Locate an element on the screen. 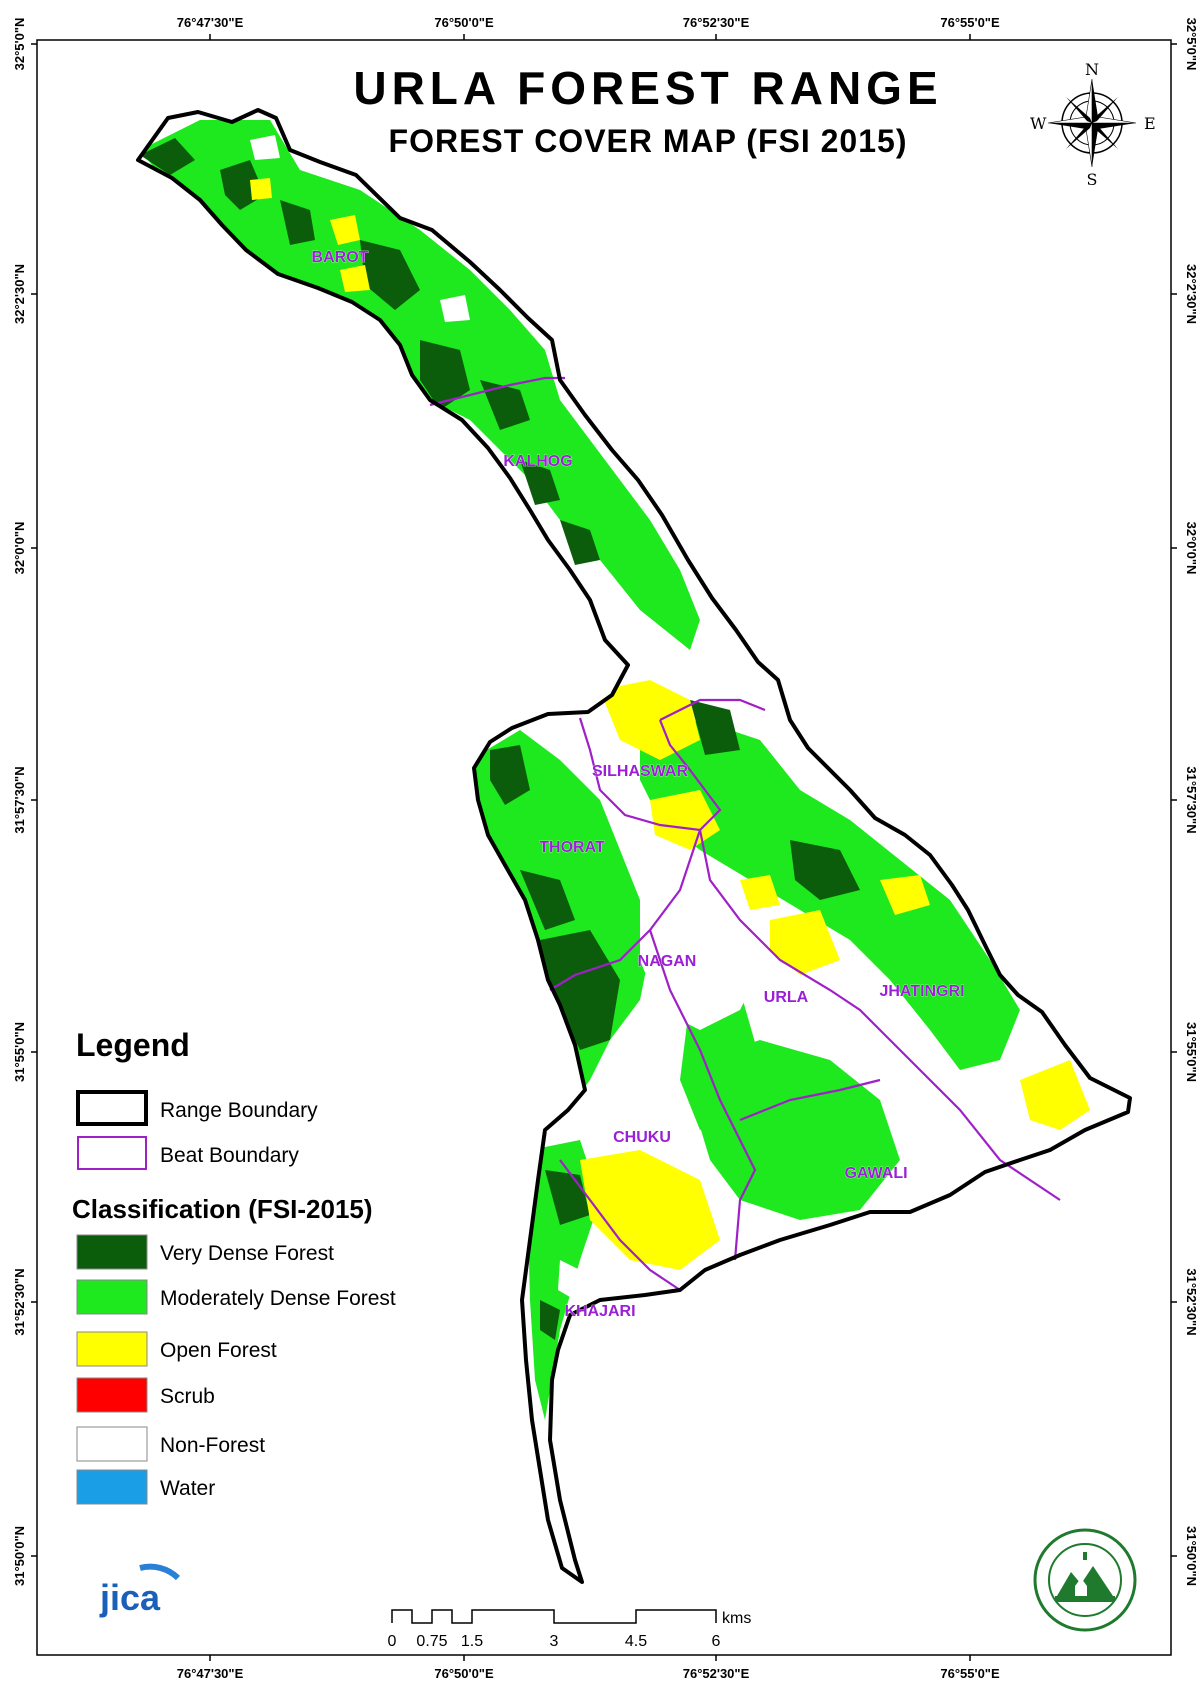 This screenshot has width=1200, height=1696. lon-label-bottom: 76°52'30"E is located at coordinates (716, 1673).